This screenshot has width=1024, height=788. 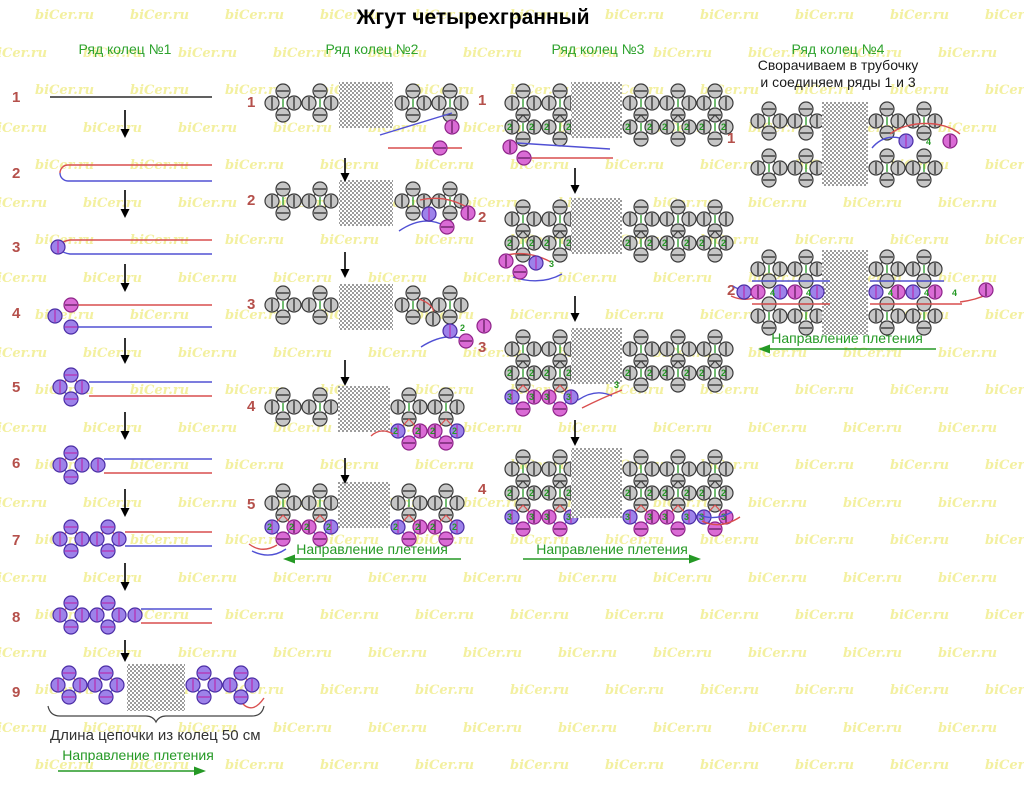 What do you see at coordinates (16, 387) in the screenshot?
I see `step-number: 5` at bounding box center [16, 387].